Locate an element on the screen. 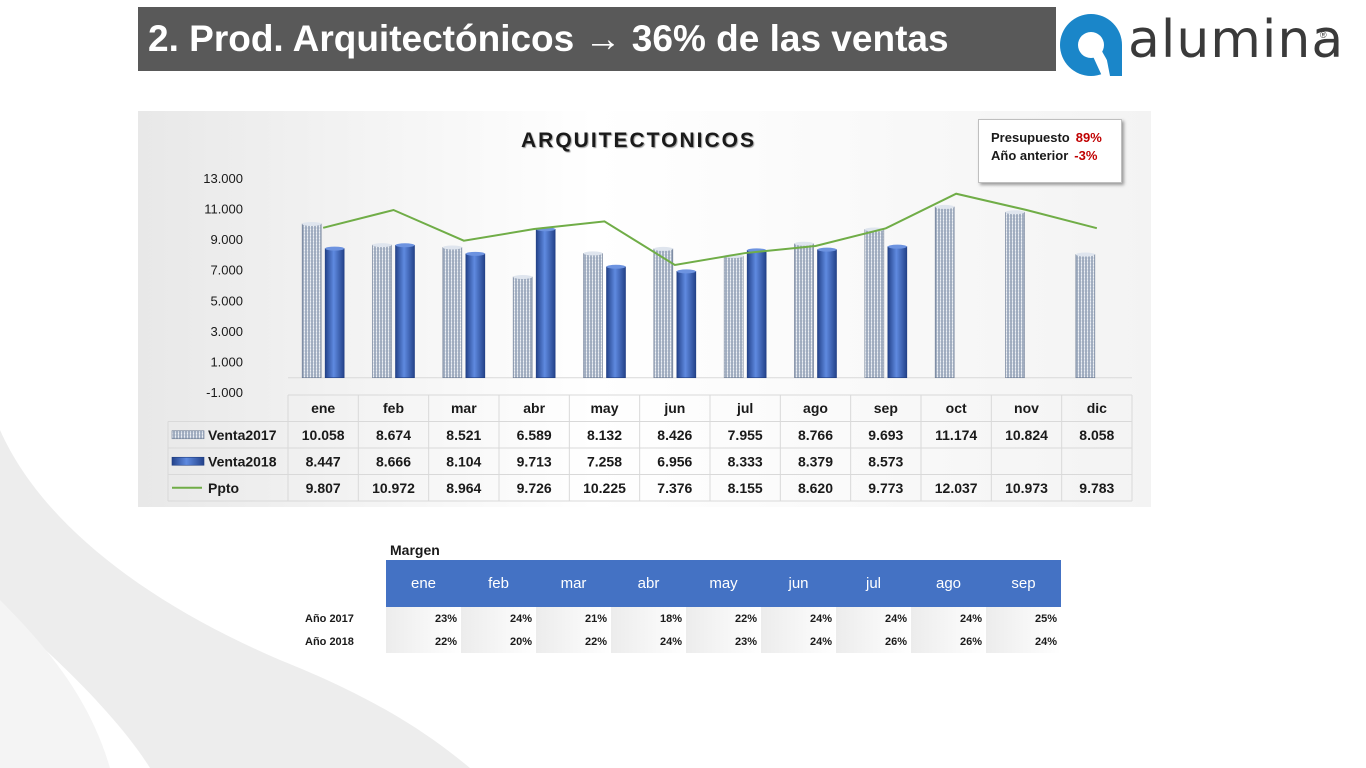 This screenshot has height=768, width=1366. margin-month-header: jul is located at coordinates (873, 583).